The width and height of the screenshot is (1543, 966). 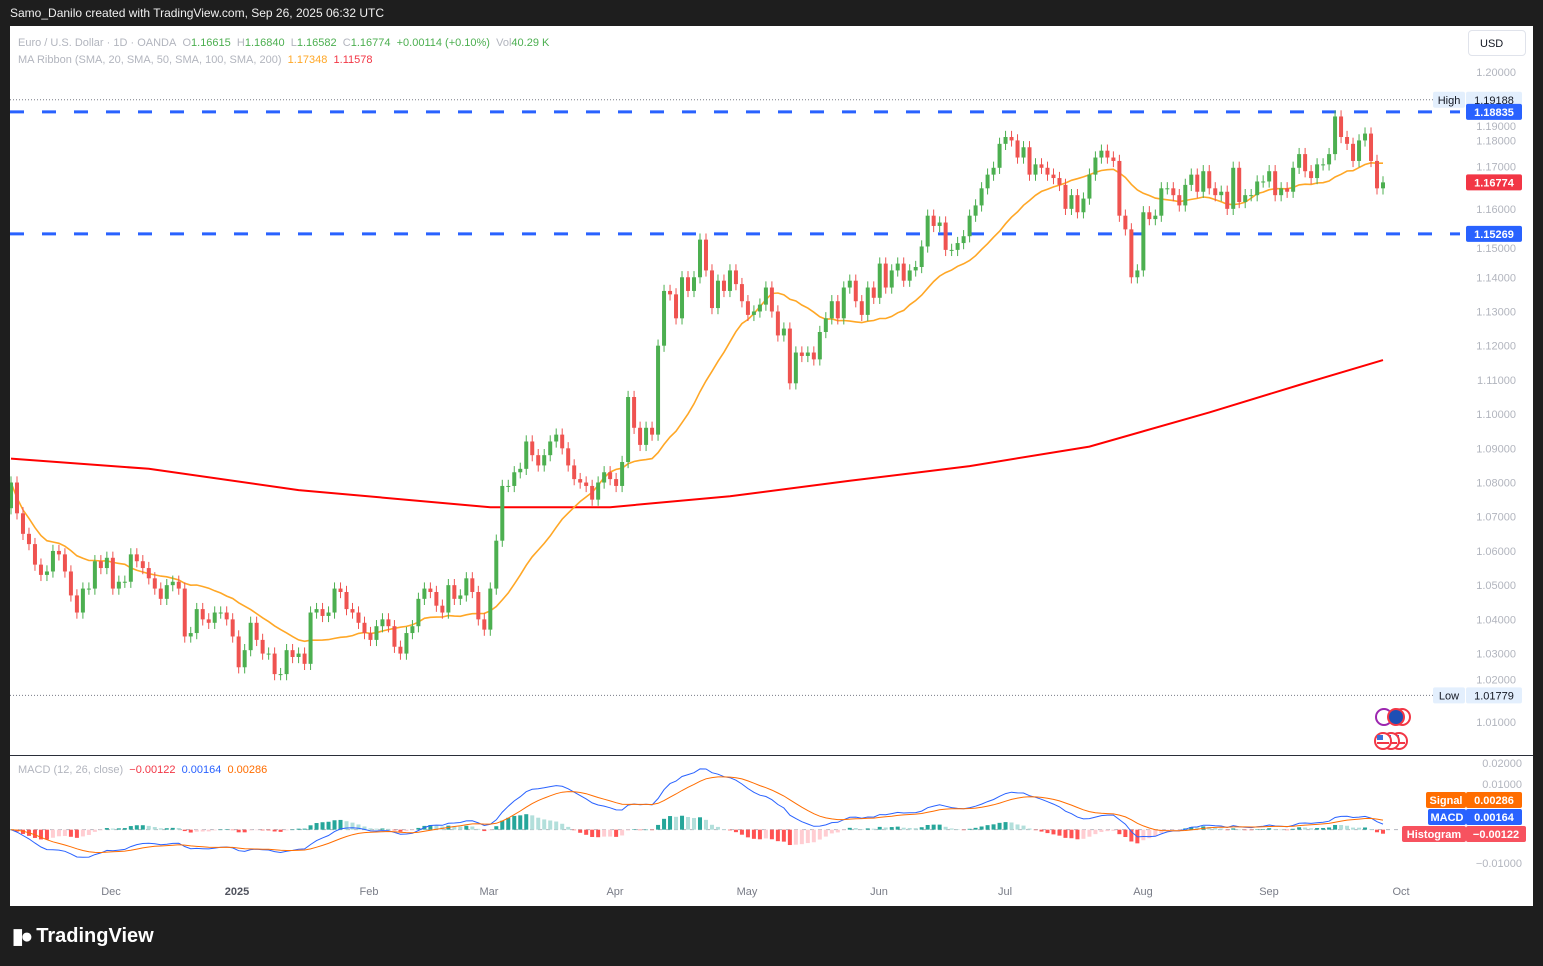 I want to click on currency-button: USD, so click(x=1497, y=43).